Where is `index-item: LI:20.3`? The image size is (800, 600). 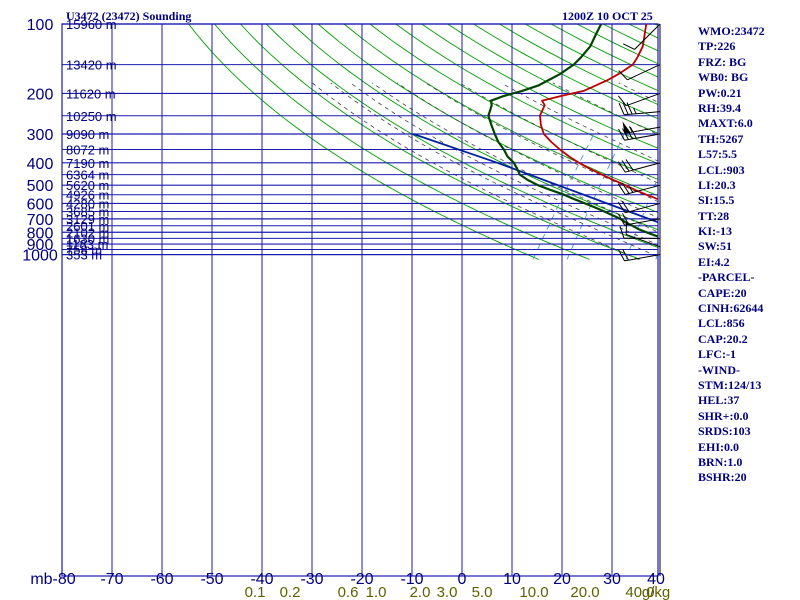 index-item: LI:20.3 is located at coordinates (717, 184).